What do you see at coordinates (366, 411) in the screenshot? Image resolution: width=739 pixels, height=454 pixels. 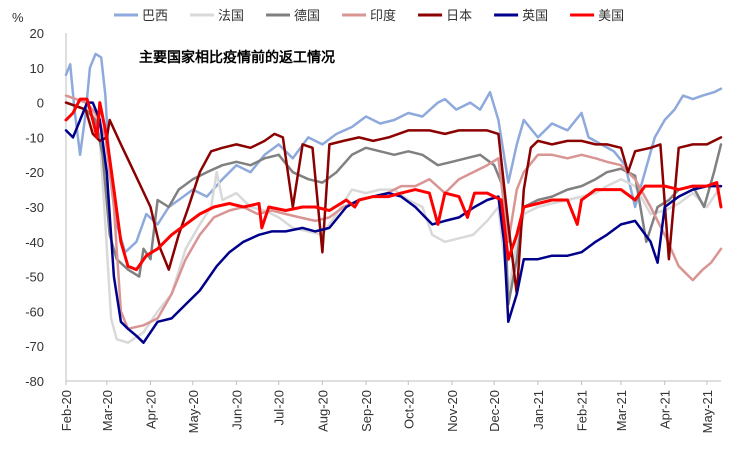 I see `x-tick-label: Sep-20` at bounding box center [366, 411].